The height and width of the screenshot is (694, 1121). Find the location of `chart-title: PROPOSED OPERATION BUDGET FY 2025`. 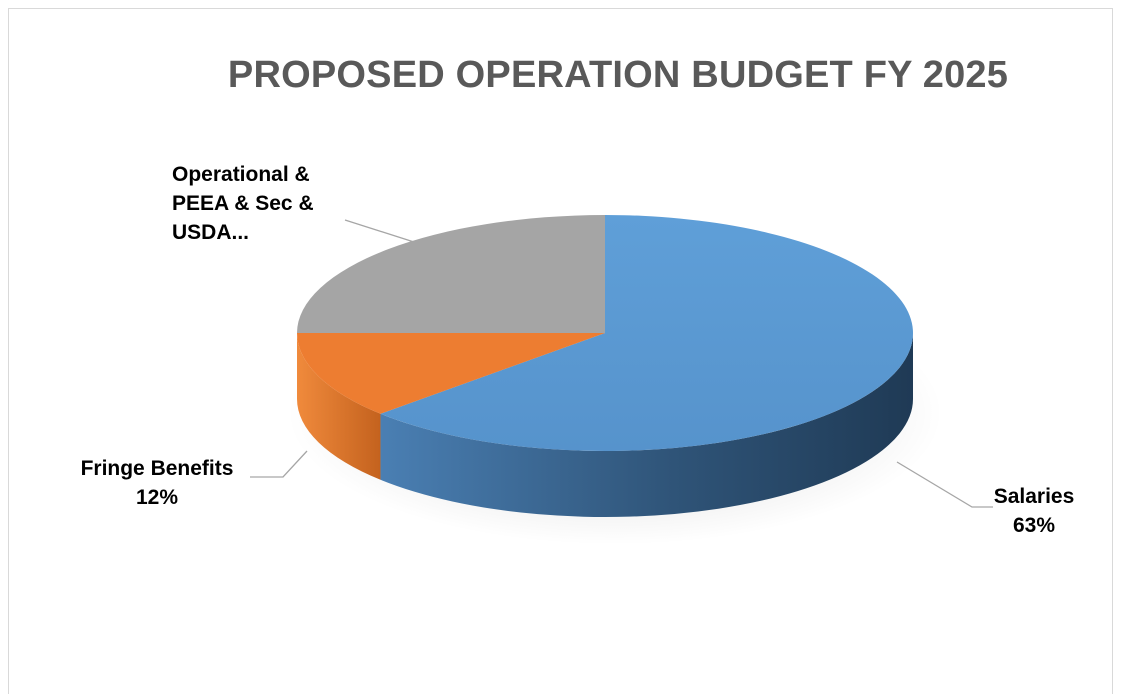

chart-title: PROPOSED OPERATION BUDGET FY 2025 is located at coordinates (618, 75).